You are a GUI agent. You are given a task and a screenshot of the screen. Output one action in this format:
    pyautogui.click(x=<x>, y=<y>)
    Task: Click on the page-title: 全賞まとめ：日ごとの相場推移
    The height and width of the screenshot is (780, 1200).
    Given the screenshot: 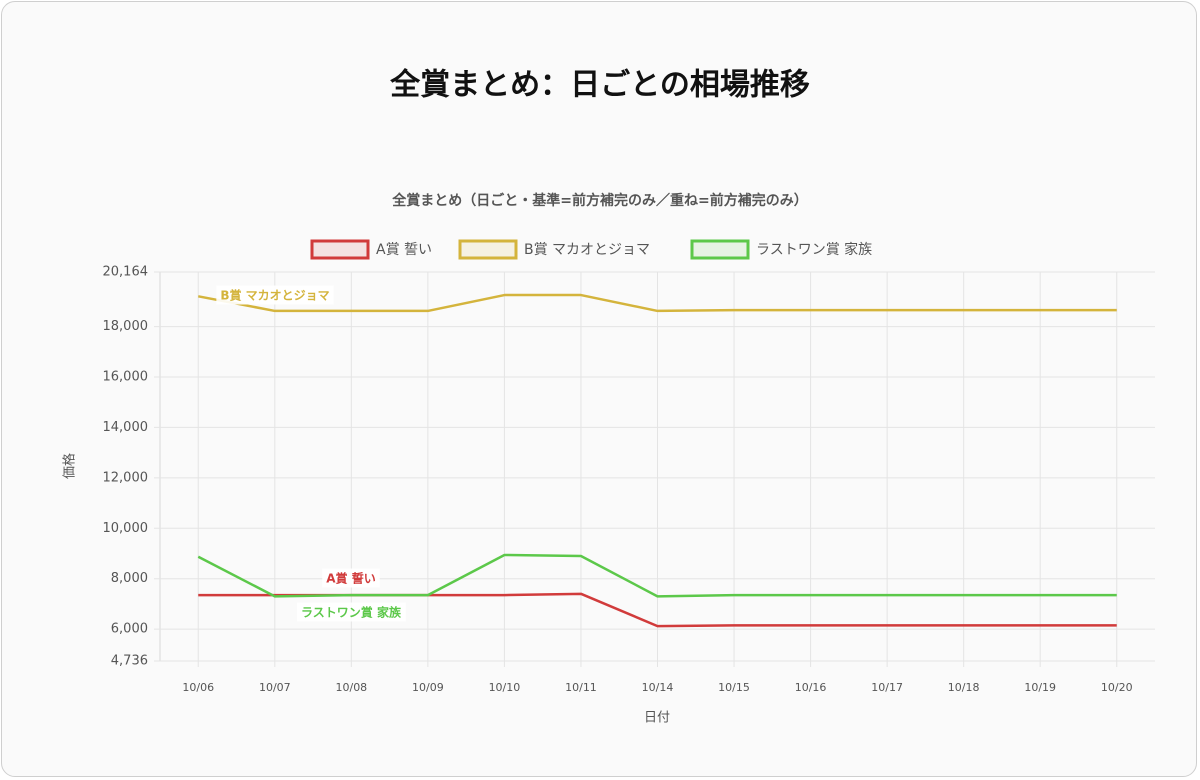 What is the action you would take?
    pyautogui.click(x=599, y=85)
    